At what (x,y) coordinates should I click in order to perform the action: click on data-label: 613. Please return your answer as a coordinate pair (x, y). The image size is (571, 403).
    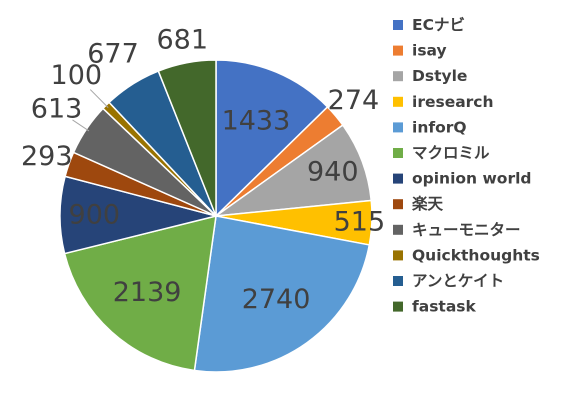
    Looking at the image, I should click on (57, 109).